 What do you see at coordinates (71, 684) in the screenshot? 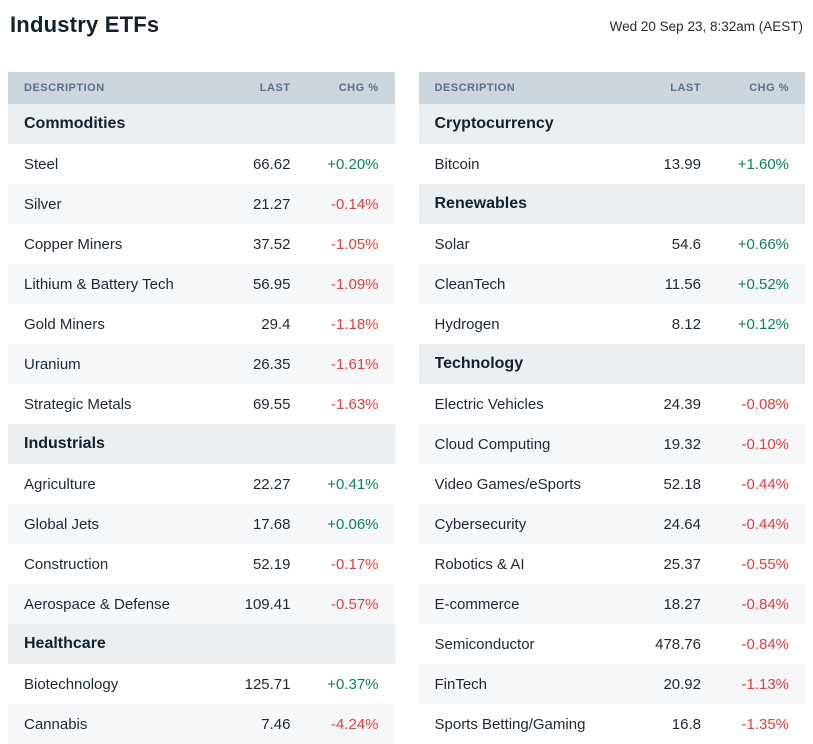
I see `etf-name: Biotechnology` at bounding box center [71, 684].